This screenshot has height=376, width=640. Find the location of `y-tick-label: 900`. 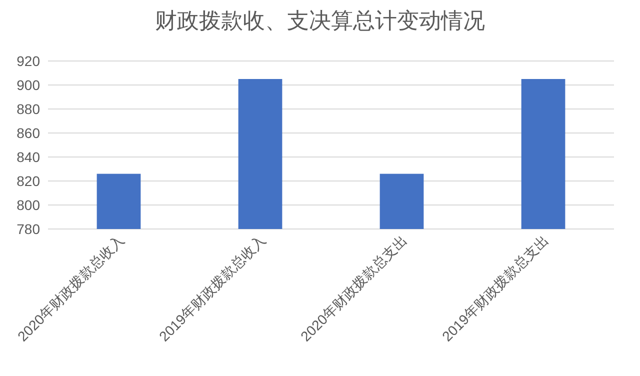

y-tick-label: 900 is located at coordinates (28, 85).